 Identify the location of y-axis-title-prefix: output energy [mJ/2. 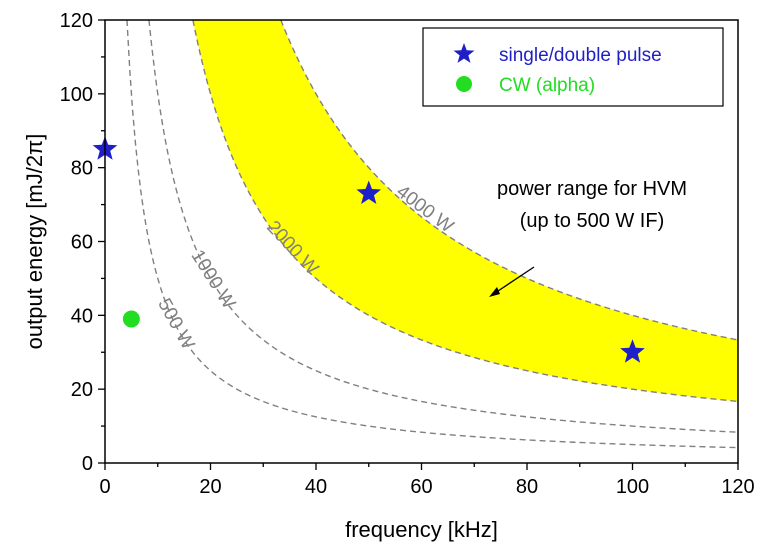
(34, 252).